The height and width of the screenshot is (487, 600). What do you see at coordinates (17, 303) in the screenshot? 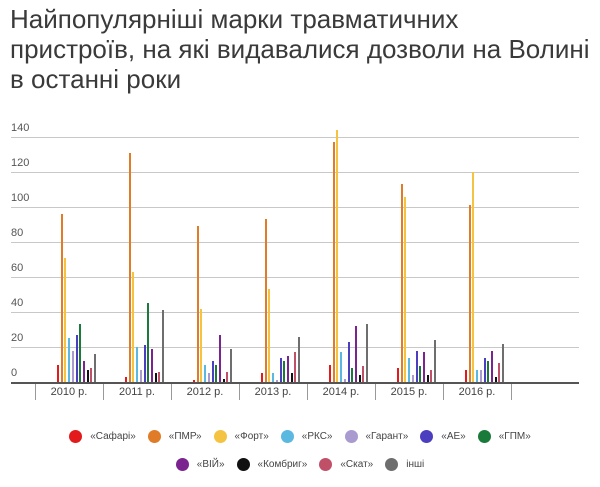
I see `y-tick-label: 40` at bounding box center [17, 303].